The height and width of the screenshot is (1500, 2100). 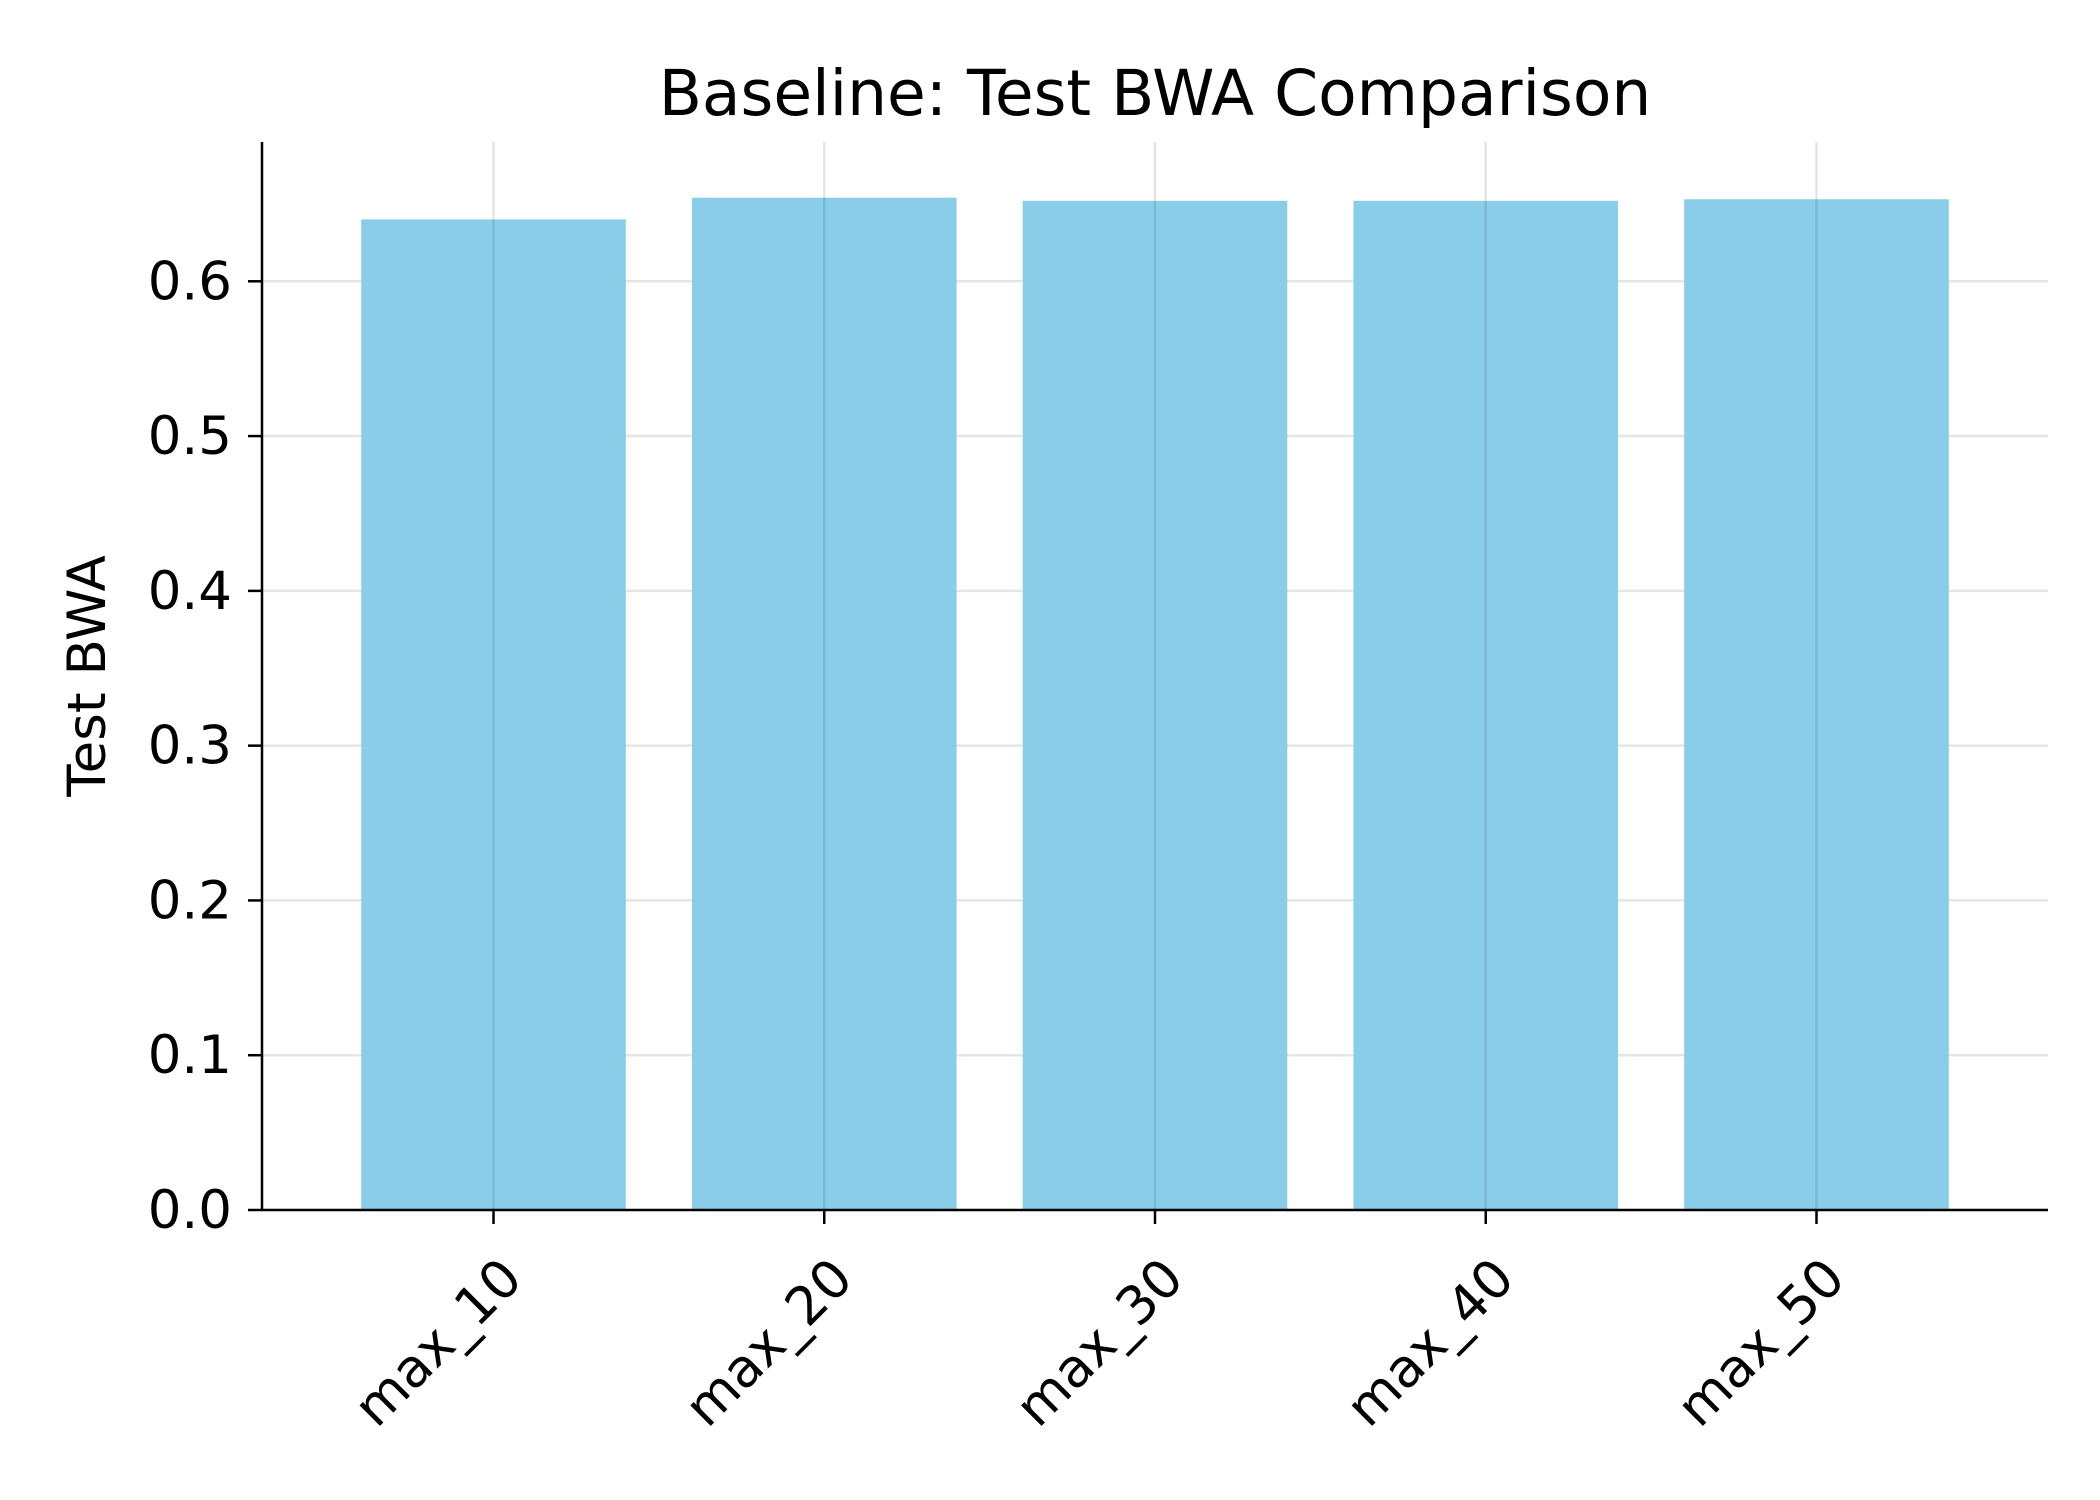 What do you see at coordinates (190, 900) in the screenshot?
I see `y-tick-label: 0.2` at bounding box center [190, 900].